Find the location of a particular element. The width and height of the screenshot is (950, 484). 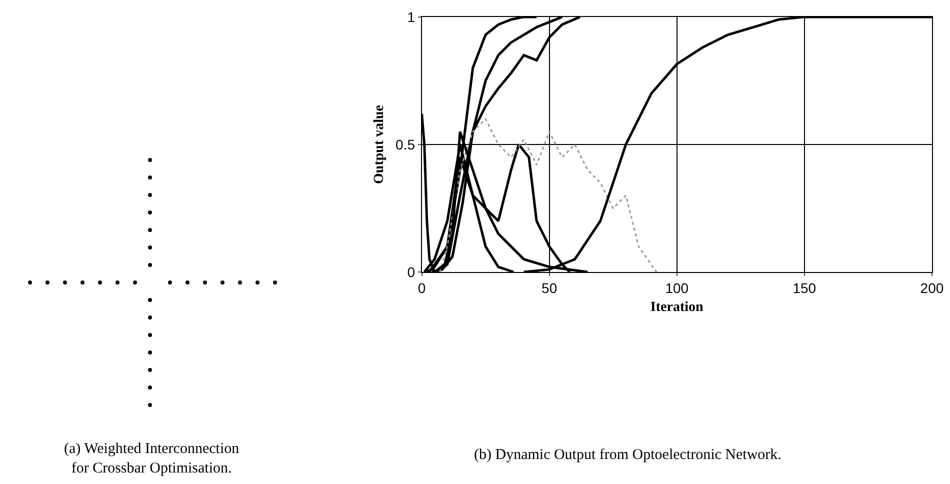

x-axis-title: Iteration is located at coordinates (677, 308).